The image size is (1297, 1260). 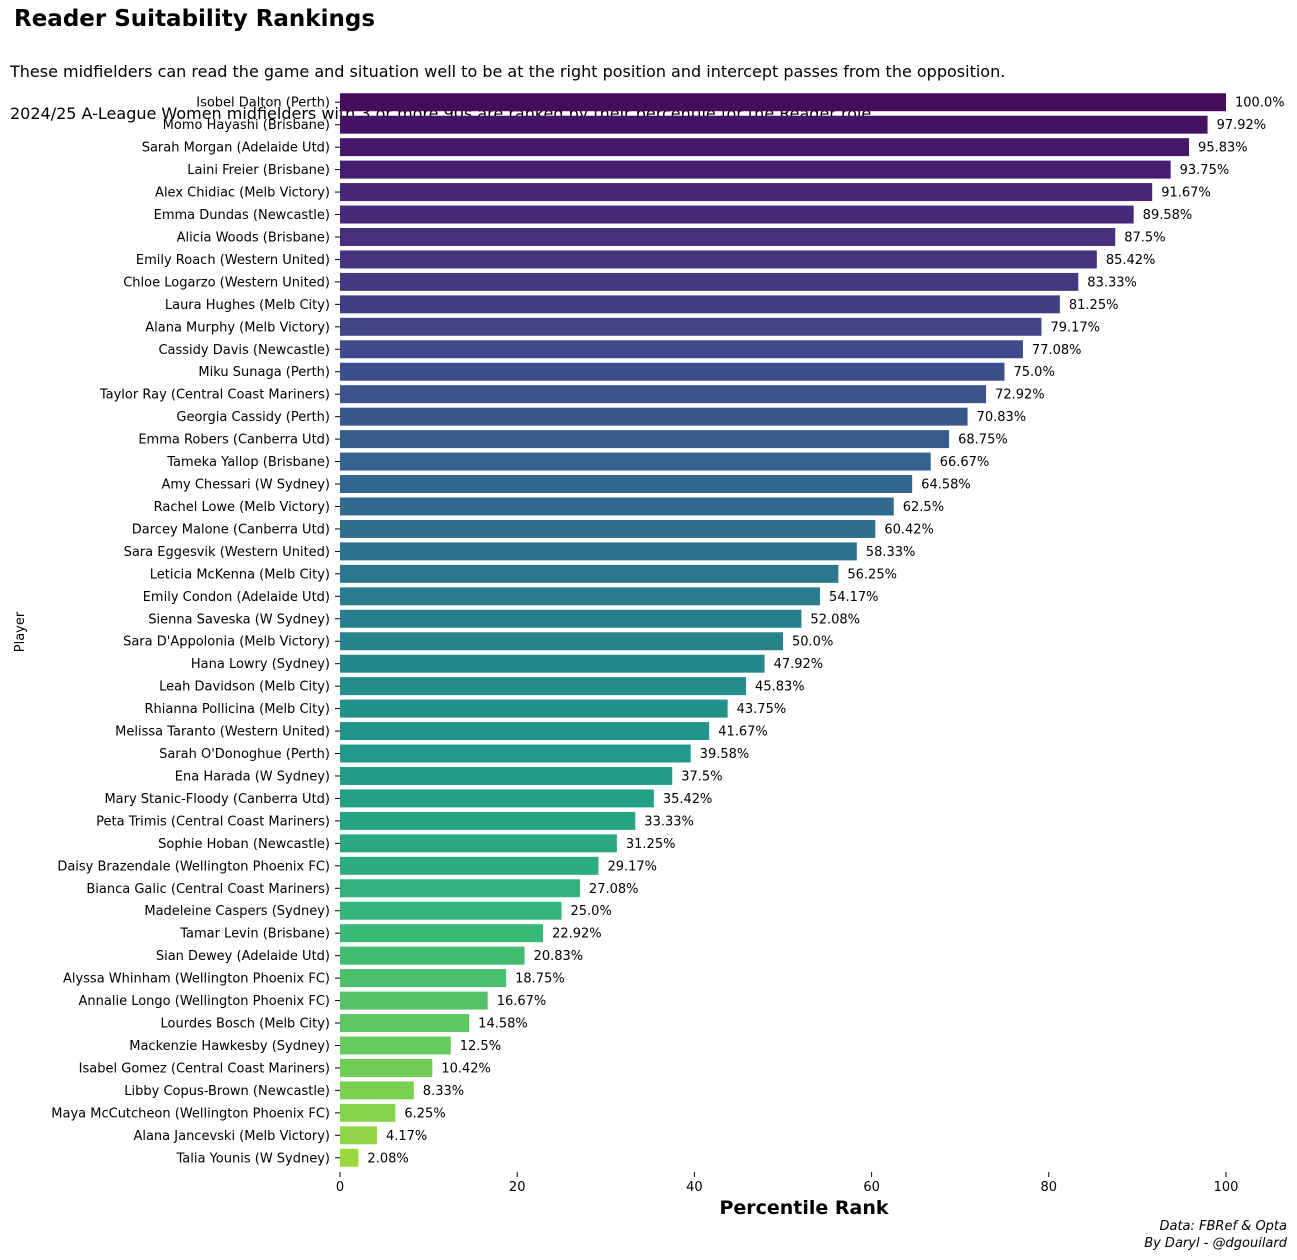 I want to click on data-label: 29.17%, so click(x=632, y=866).